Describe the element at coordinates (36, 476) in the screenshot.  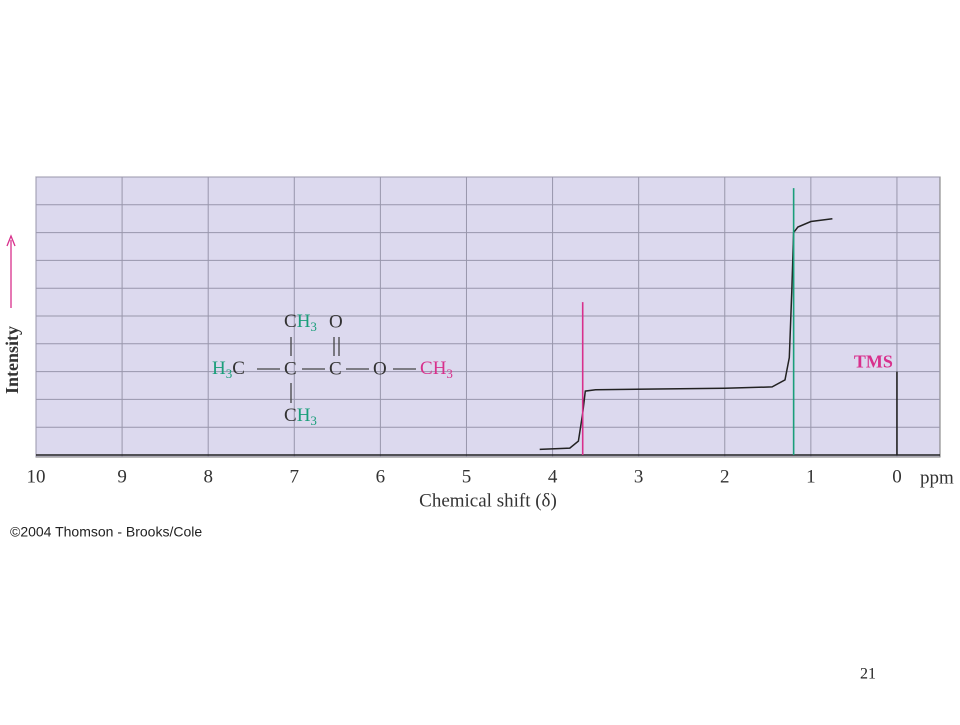
I see `x-tick-label: 10` at that location.